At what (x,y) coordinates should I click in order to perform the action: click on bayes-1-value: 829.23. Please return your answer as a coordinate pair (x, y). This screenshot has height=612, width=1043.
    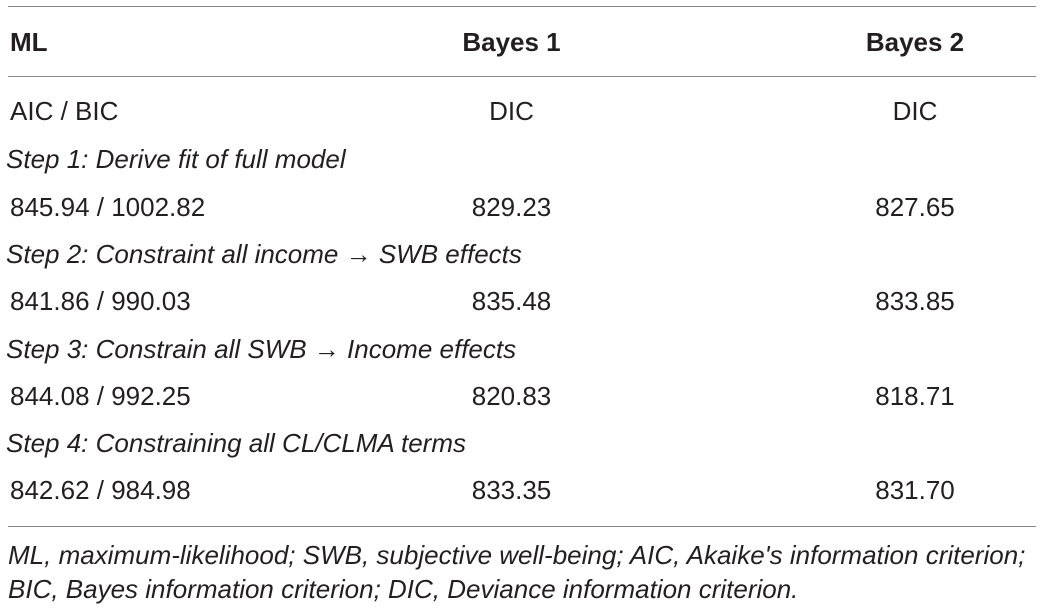
    Looking at the image, I should click on (511, 207).